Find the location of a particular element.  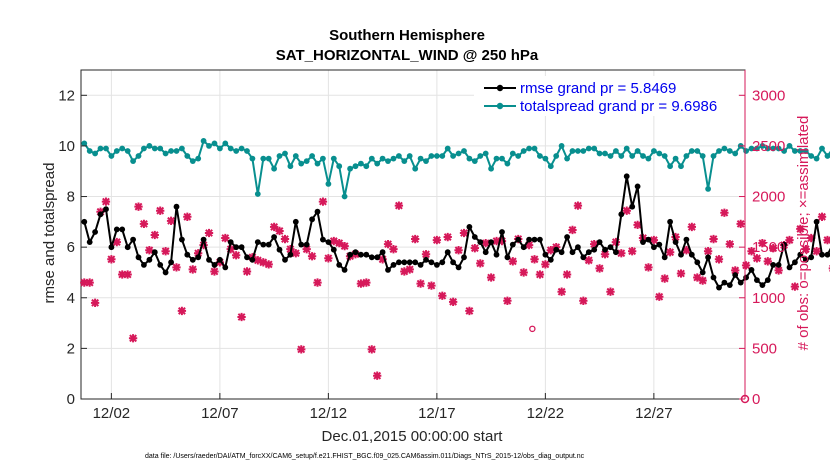

y-left-tick-label: 8 is located at coordinates (71, 197).